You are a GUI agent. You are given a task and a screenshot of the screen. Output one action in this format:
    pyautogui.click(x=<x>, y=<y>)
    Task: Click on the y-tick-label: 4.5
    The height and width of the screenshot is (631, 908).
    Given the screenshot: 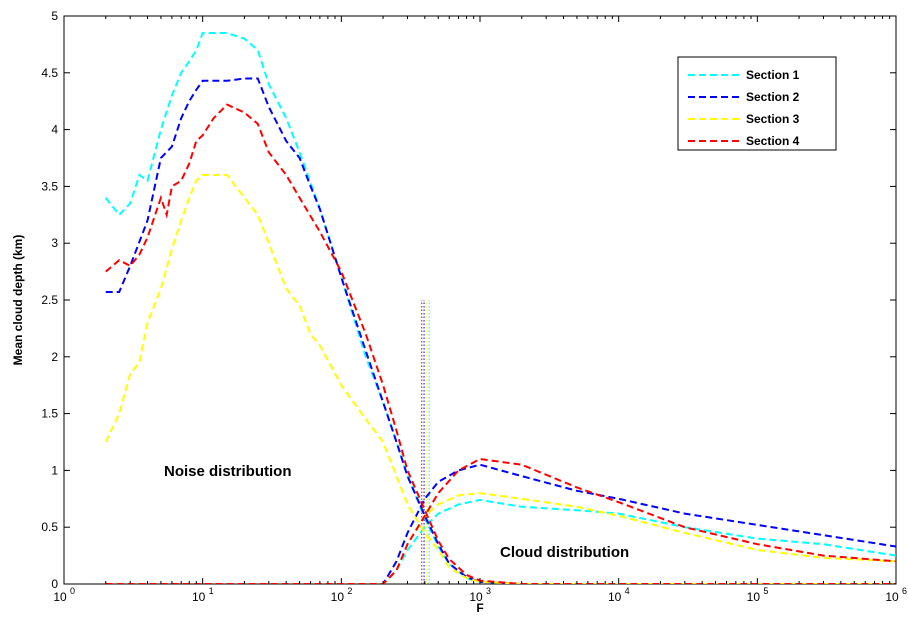 What is the action you would take?
    pyautogui.click(x=49, y=73)
    